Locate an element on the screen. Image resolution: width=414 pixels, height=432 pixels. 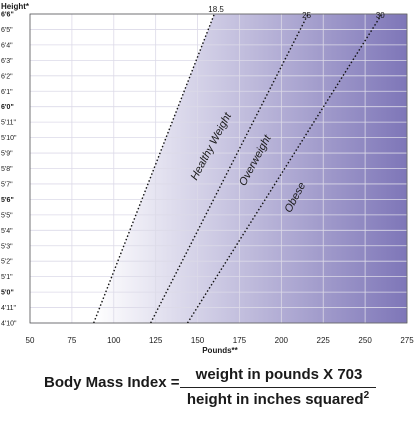
y-tick-label: 5'4" is located at coordinates (7, 231).